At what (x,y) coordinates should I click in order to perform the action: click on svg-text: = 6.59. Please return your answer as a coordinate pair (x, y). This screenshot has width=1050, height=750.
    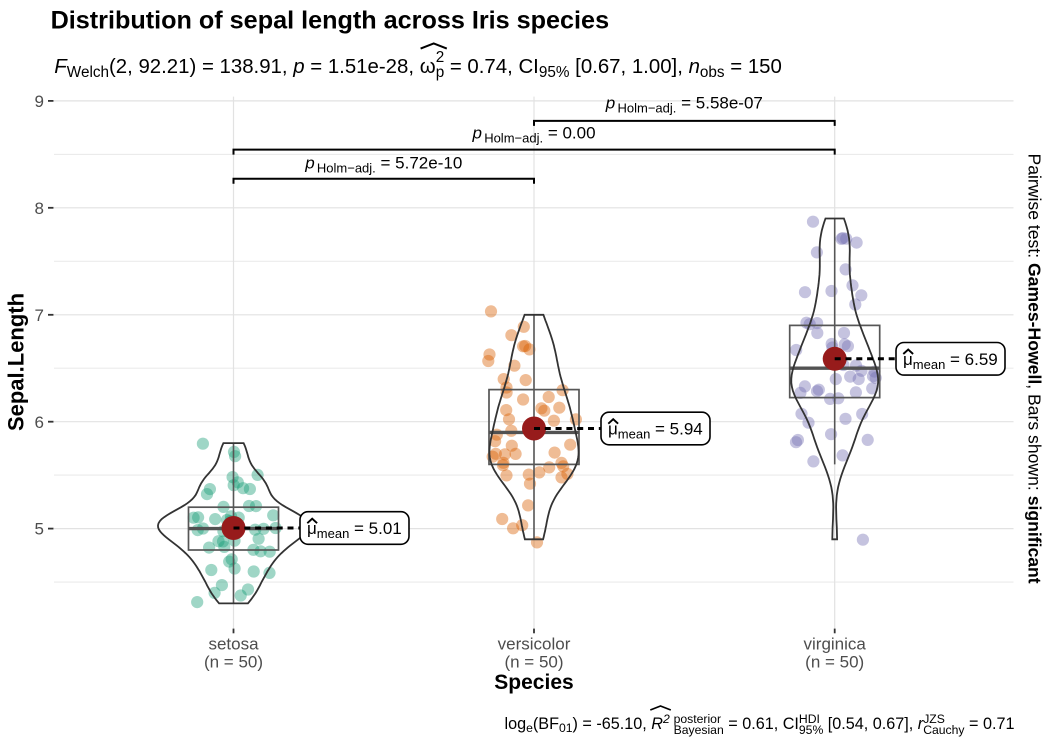
    Looking at the image, I should click on (971, 359).